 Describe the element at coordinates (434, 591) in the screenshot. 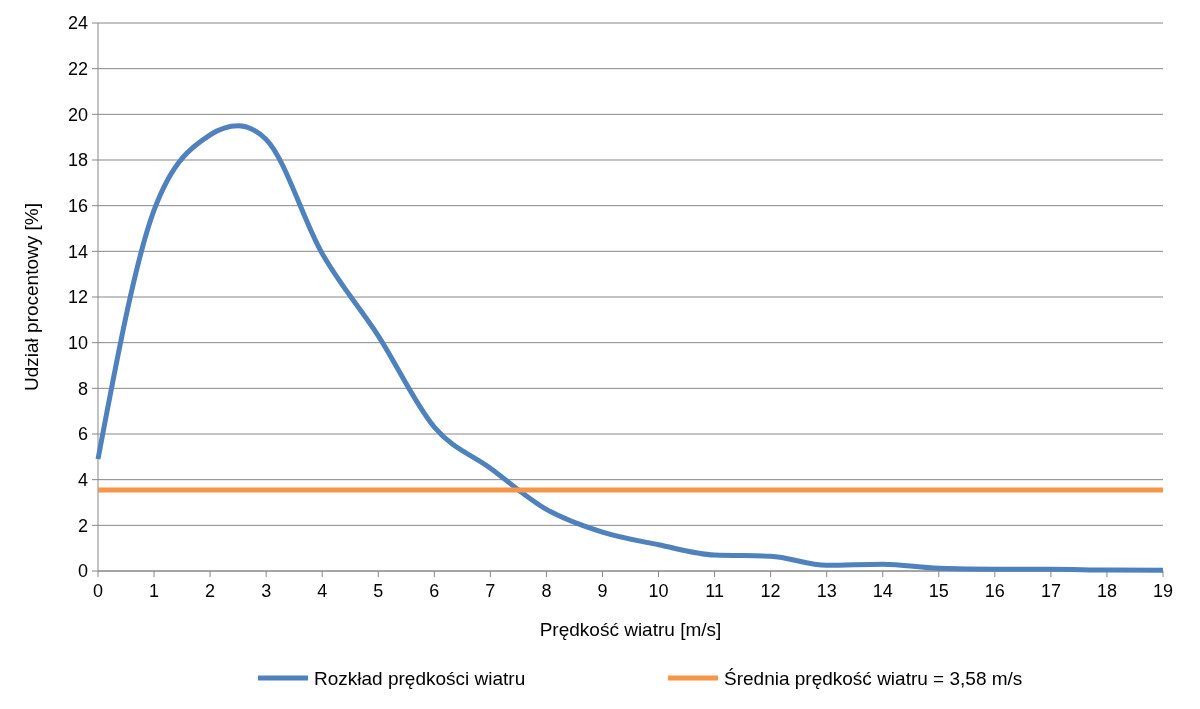

I see `x-tick-label: 6` at that location.